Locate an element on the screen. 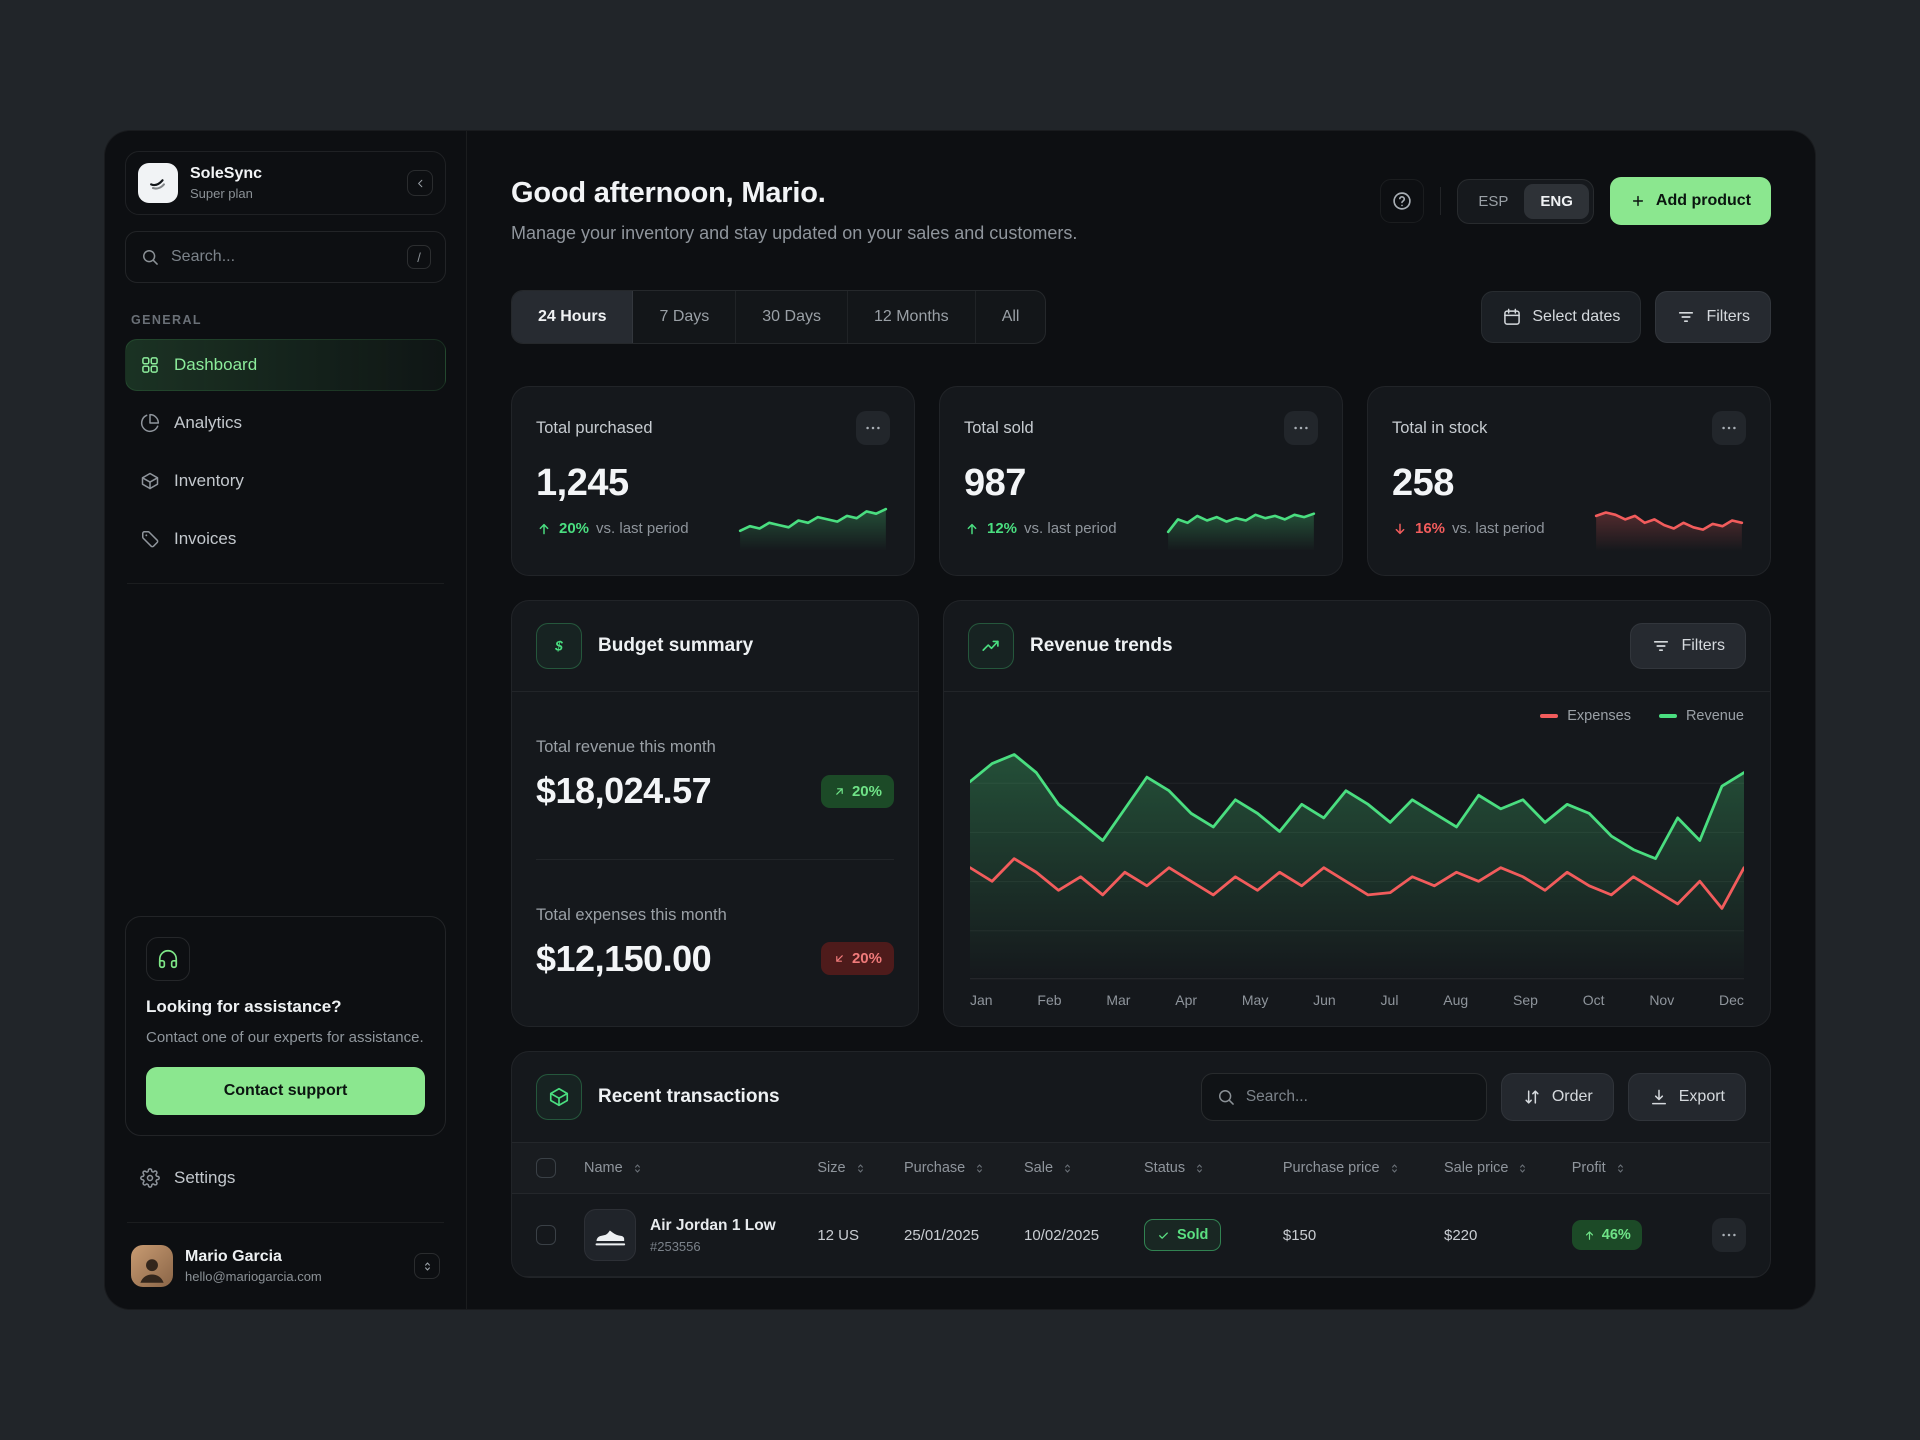 The image size is (1920, 1440). product-thumbnail is located at coordinates (610, 1235).